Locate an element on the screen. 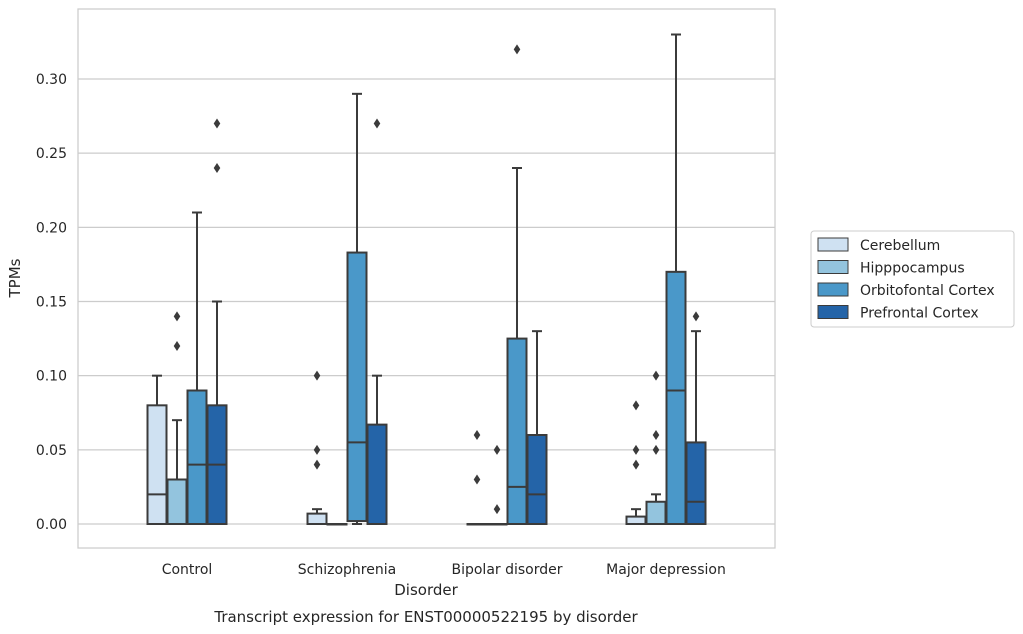 This screenshot has width=1023, height=634. legend-frame is located at coordinates (912, 279).